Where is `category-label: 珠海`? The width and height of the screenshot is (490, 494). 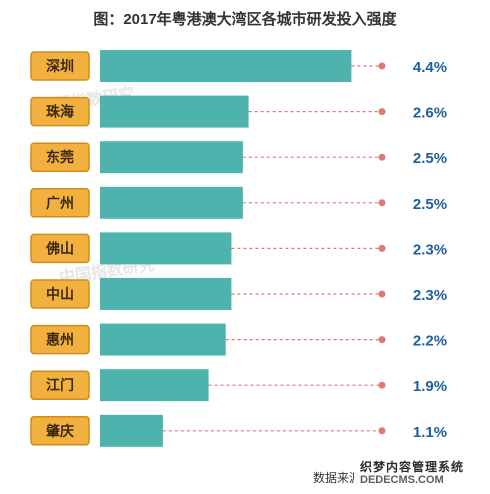
category-label: 珠海 is located at coordinates (60, 112).